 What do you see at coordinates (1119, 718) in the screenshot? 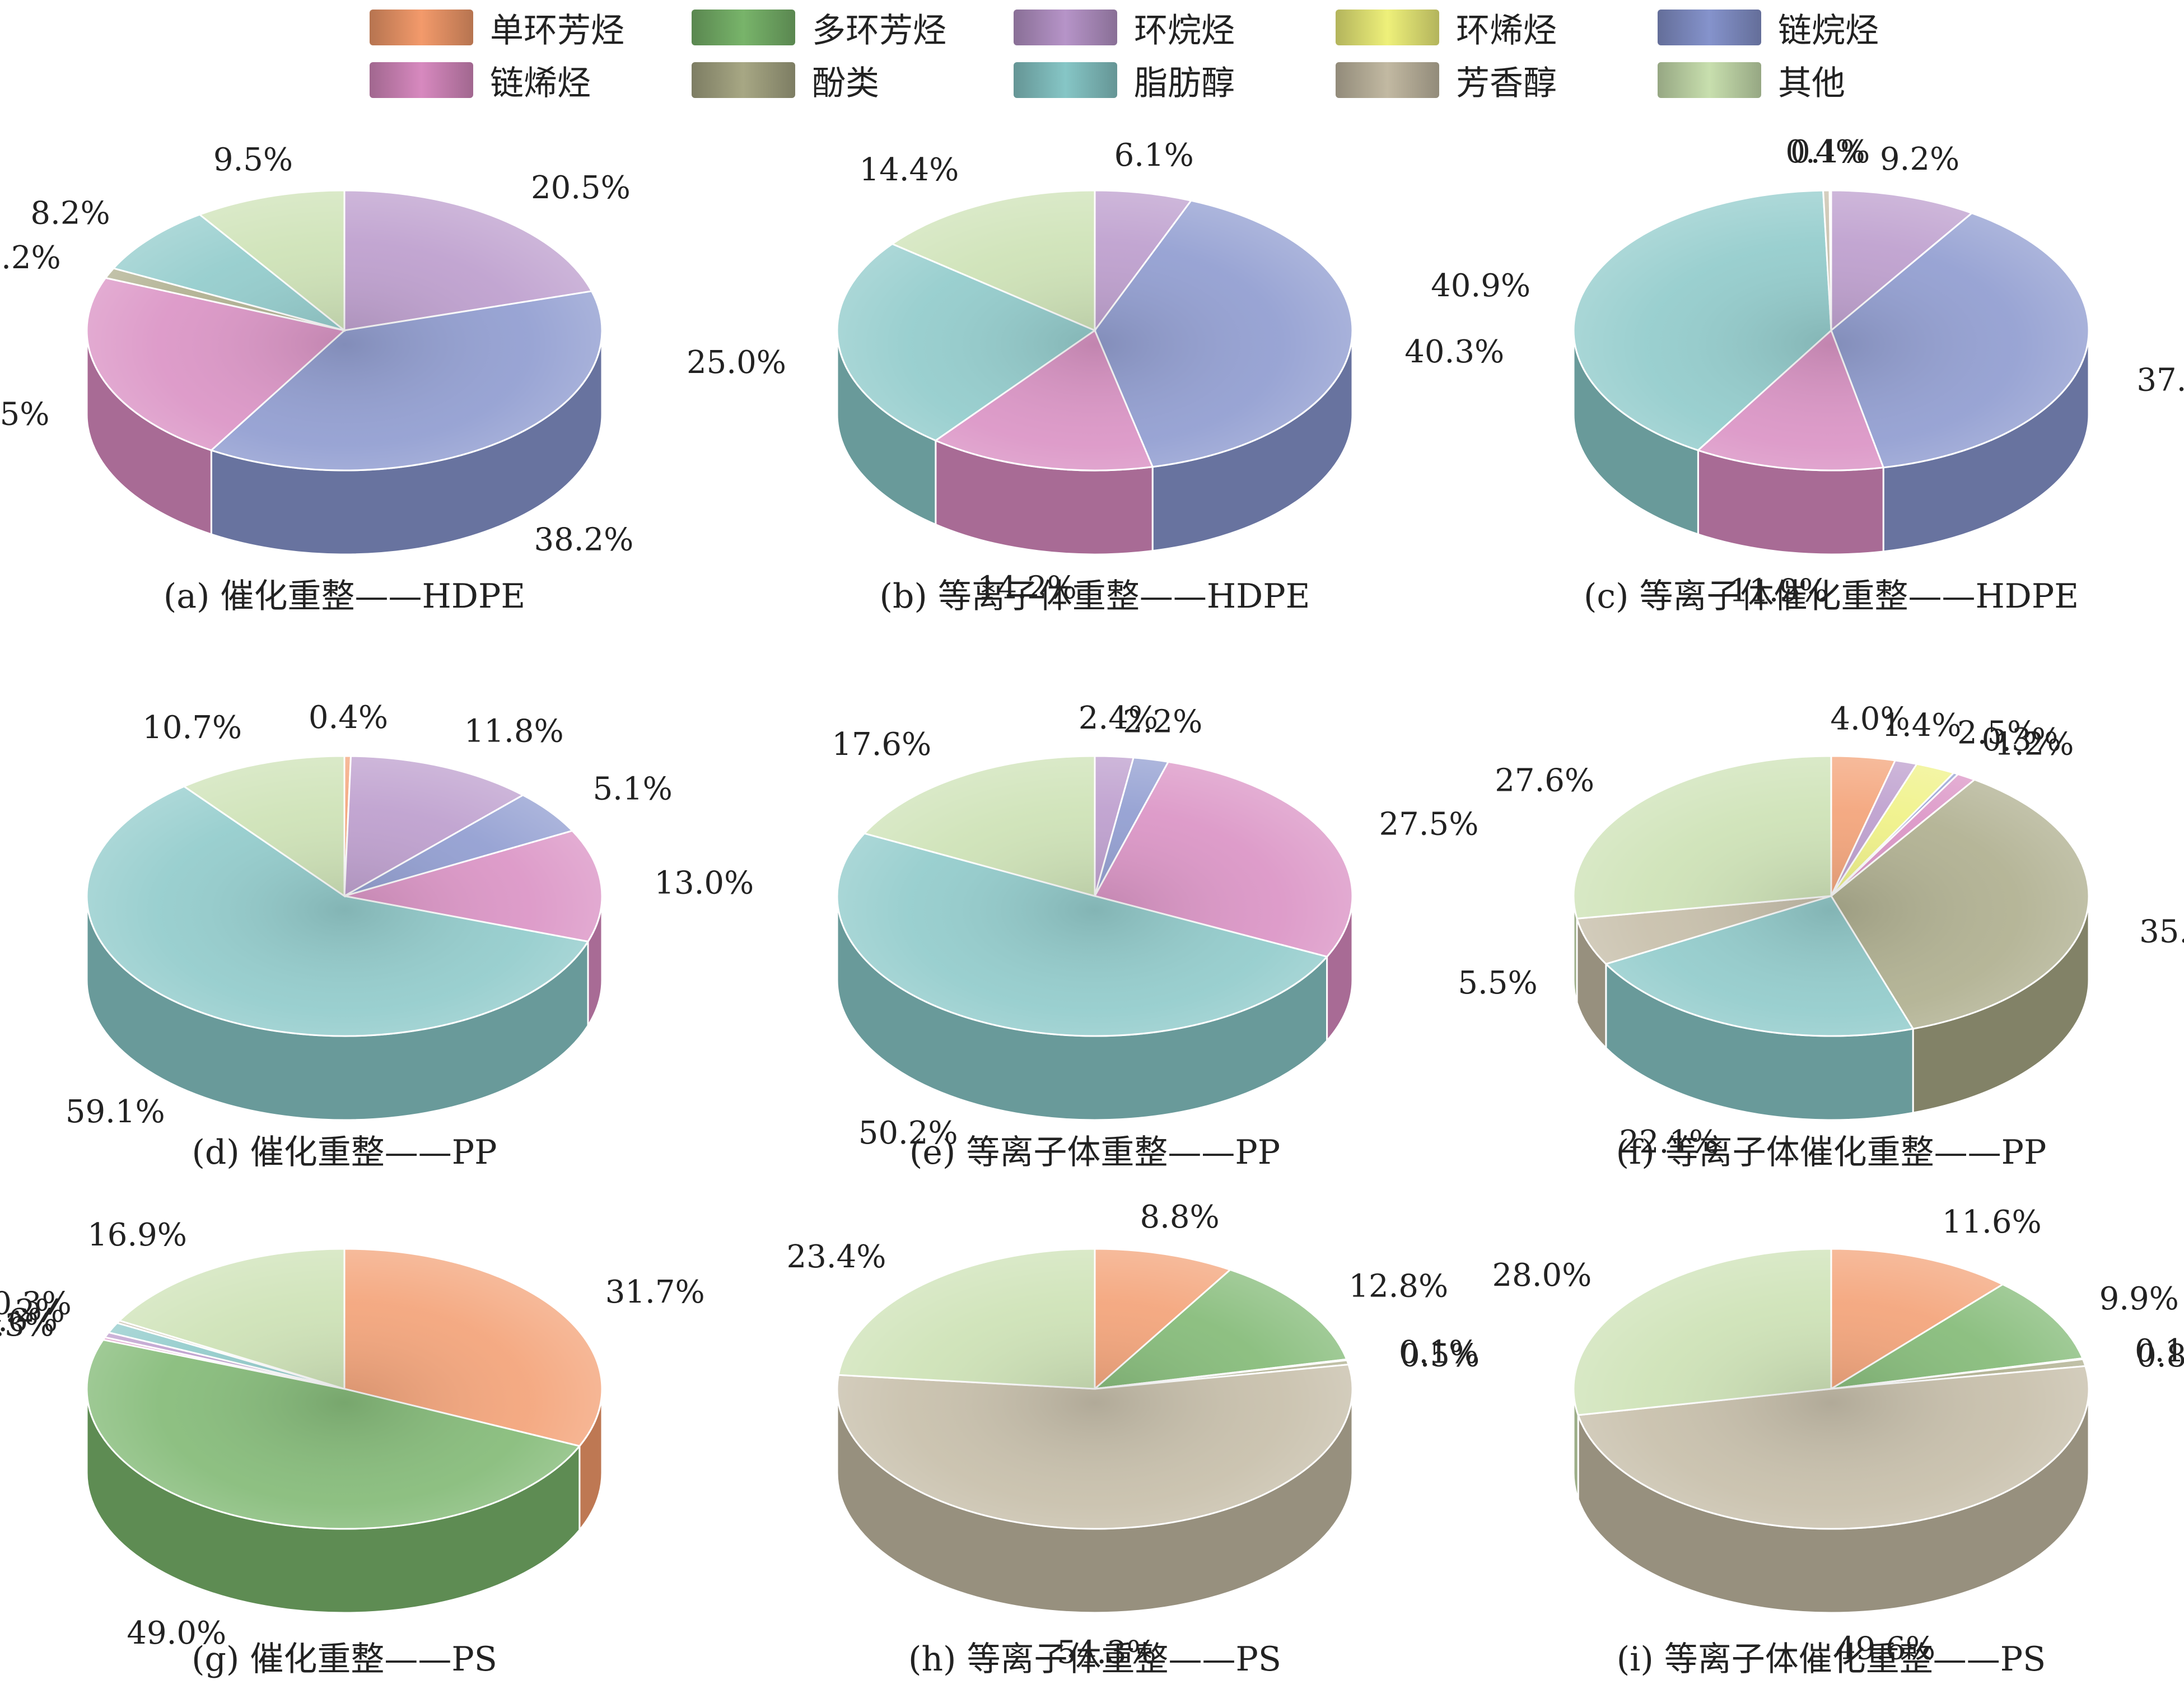
I see `pie-percent-label: 2.4%` at bounding box center [1119, 718].